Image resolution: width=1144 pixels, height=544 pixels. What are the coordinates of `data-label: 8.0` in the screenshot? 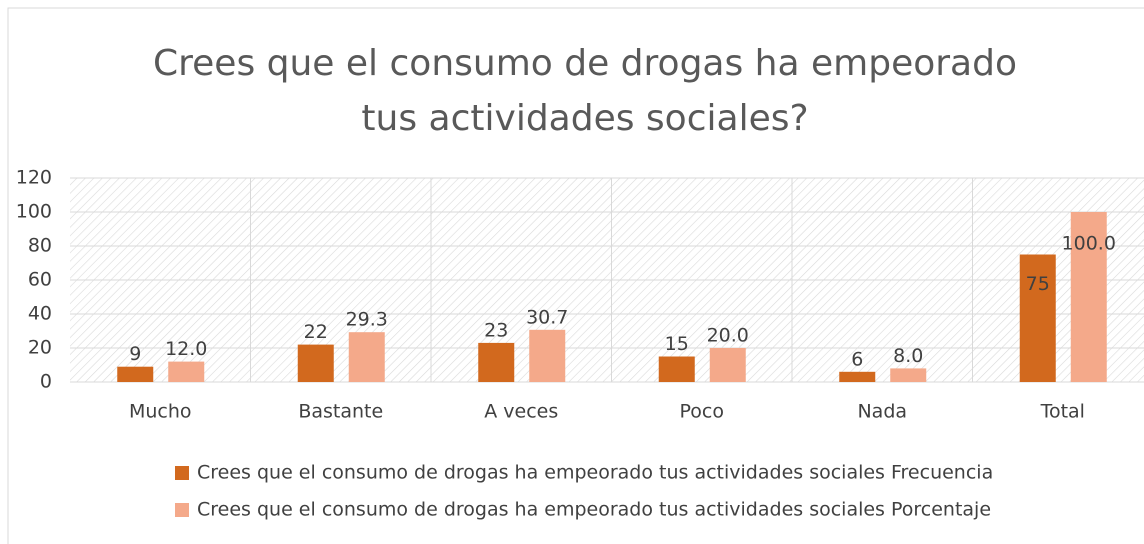 It's located at (908, 356).